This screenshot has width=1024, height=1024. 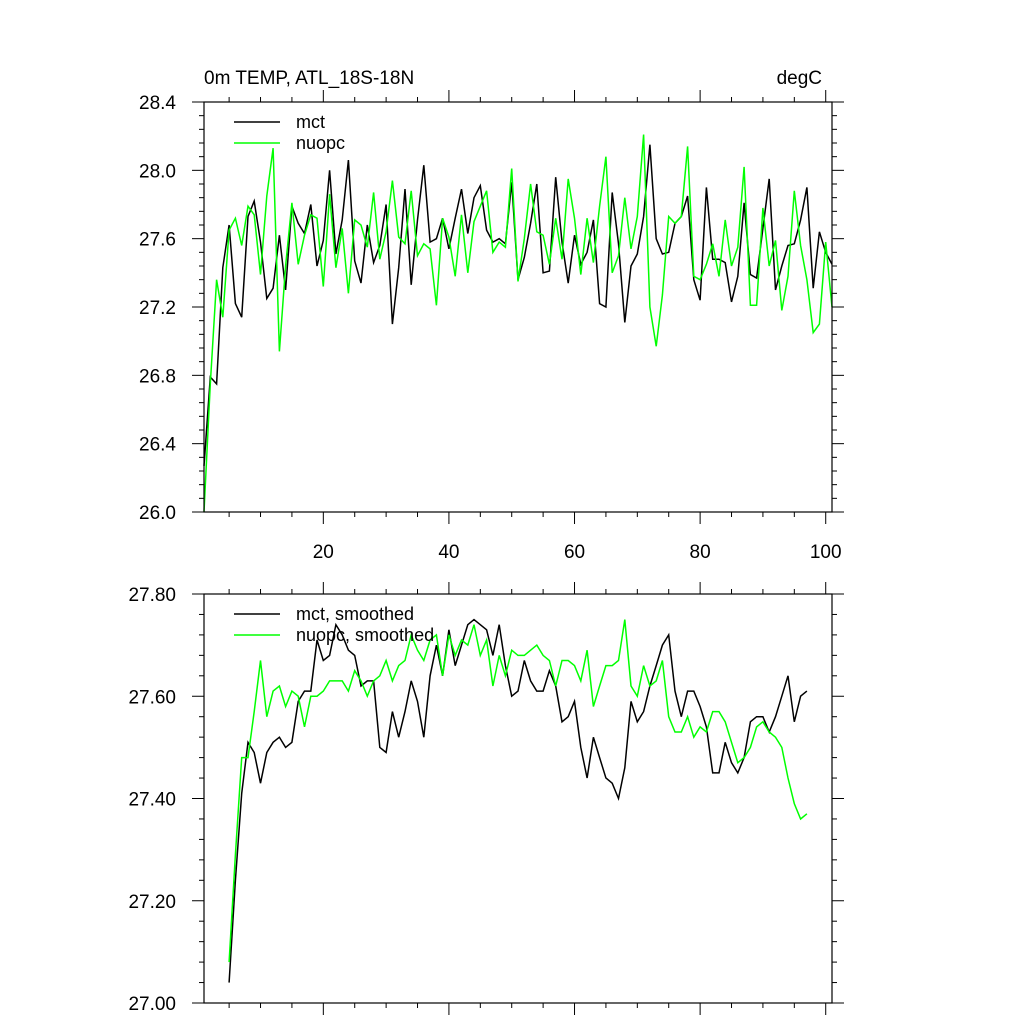 I want to click on legend-label: mct, so click(x=310, y=122).